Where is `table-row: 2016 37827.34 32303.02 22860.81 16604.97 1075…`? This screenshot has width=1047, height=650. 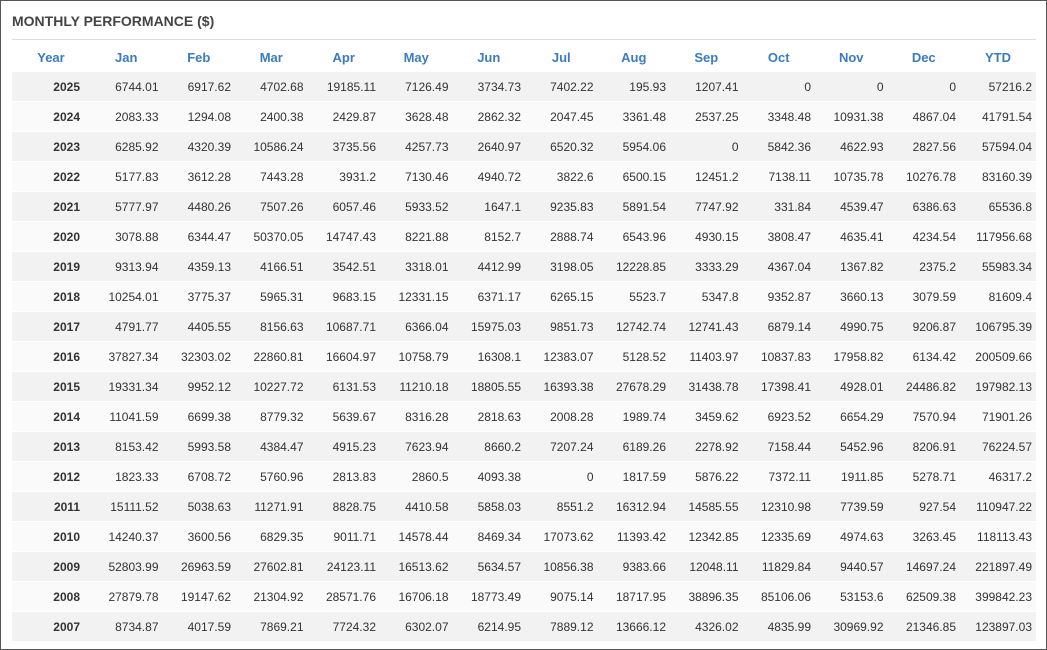 table-row: 2016 37827.34 32303.02 22860.81 16604.97 1075… is located at coordinates (524, 356).